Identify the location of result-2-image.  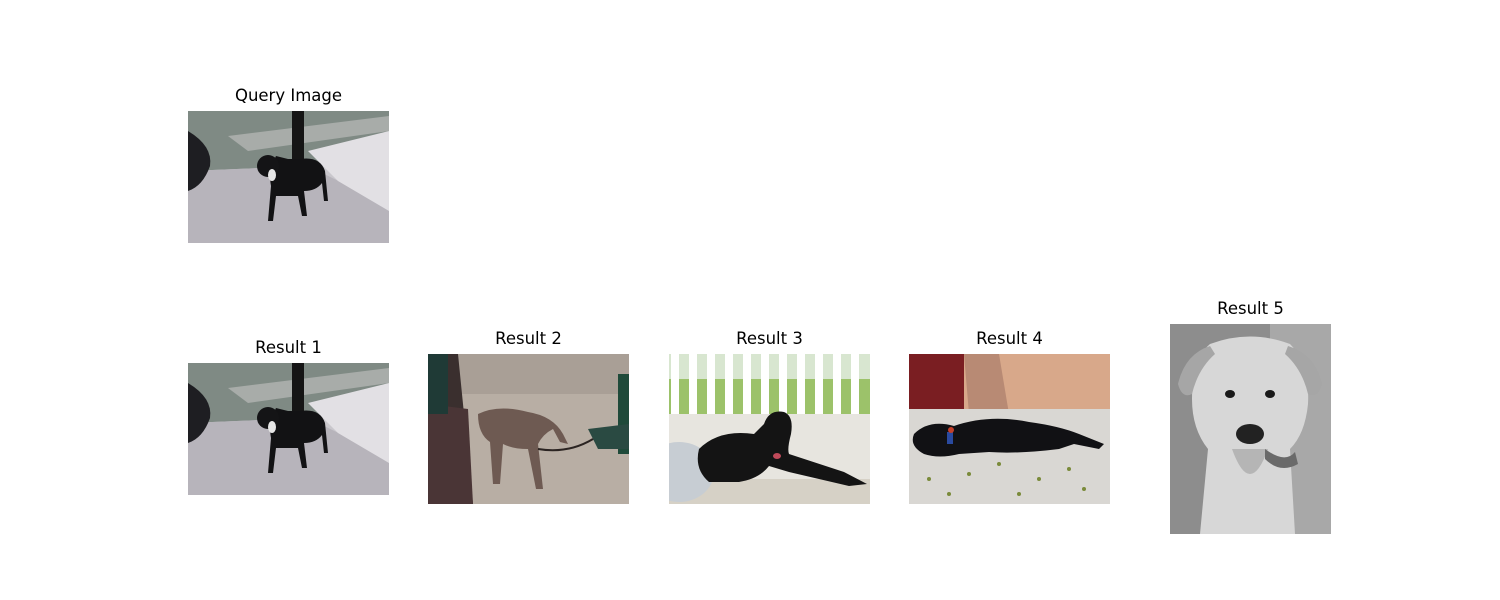
(528, 429).